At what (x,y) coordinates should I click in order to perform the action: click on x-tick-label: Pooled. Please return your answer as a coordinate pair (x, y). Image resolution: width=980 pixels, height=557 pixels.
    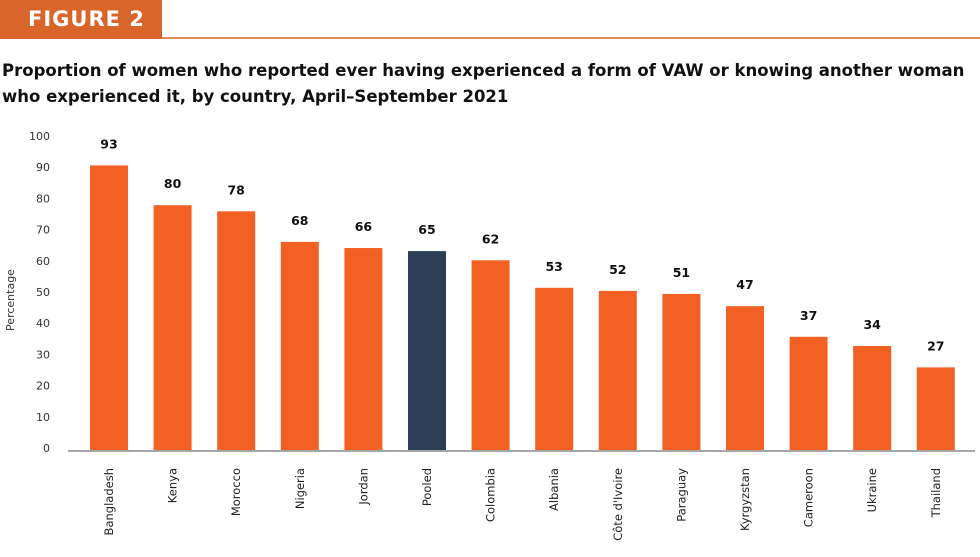
    Looking at the image, I should click on (427, 487).